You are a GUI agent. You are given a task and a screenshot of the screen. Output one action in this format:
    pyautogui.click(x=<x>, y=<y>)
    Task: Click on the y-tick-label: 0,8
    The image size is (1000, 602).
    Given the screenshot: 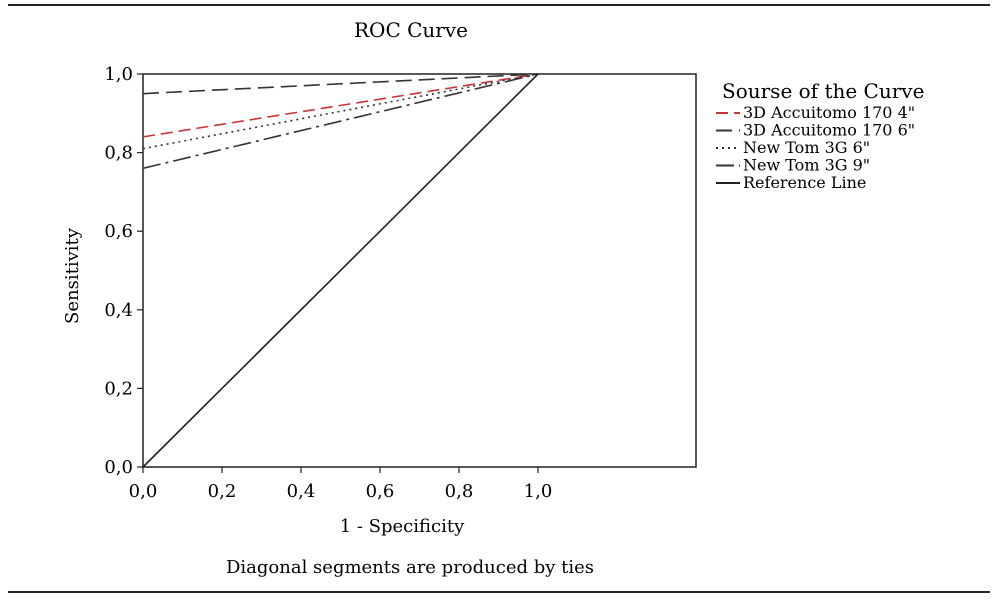 What is the action you would take?
    pyautogui.click(x=118, y=153)
    